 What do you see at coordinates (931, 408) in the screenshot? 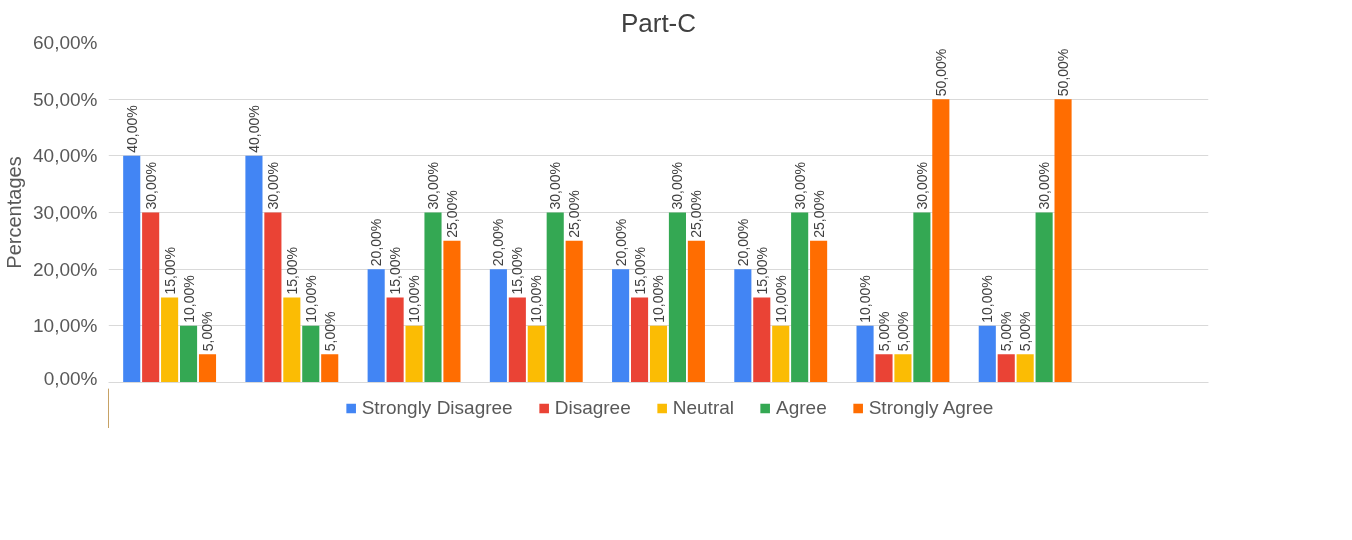
I see `legend-label: Strongly Agree` at bounding box center [931, 408].